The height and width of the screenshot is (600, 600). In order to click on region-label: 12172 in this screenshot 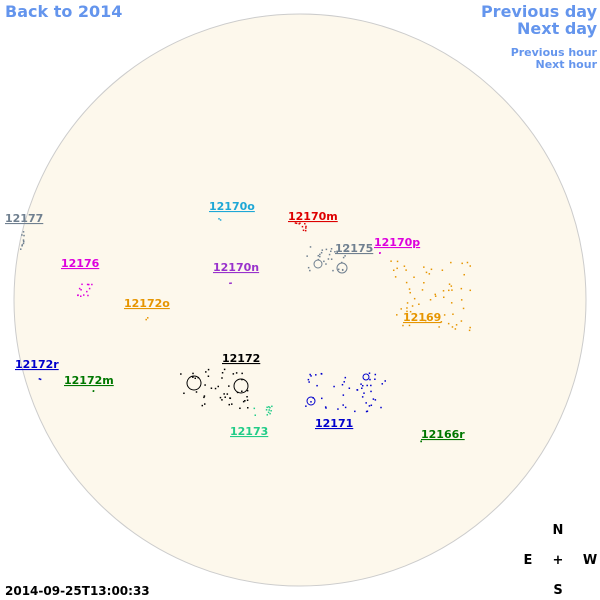, I will do `click(241, 358)`.